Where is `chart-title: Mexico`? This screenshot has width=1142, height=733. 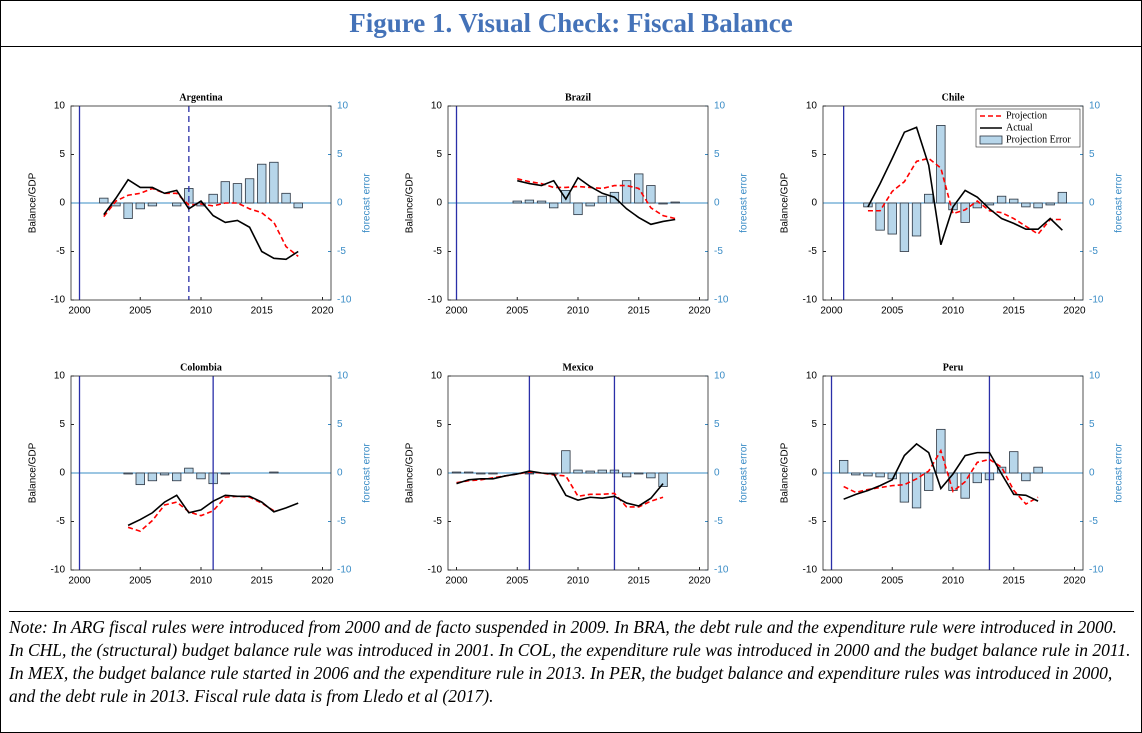 chart-title: Mexico is located at coordinates (577, 367).